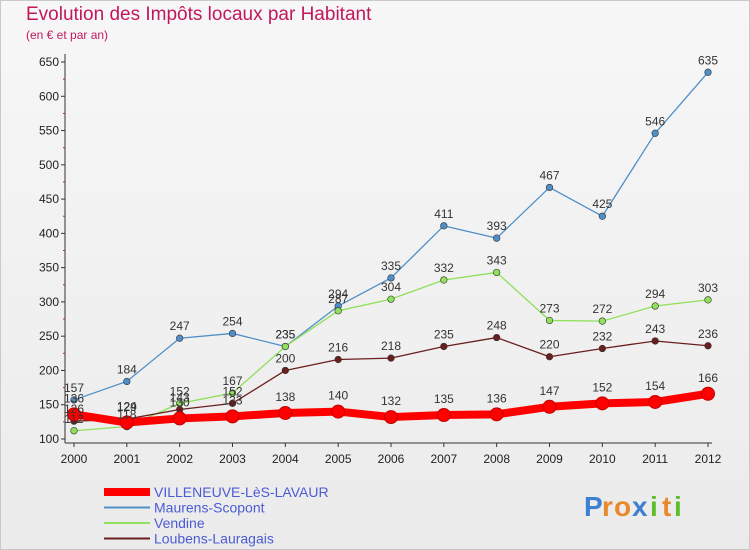  What do you see at coordinates (49, 131) in the screenshot?
I see `y-tick-label: 550` at bounding box center [49, 131].